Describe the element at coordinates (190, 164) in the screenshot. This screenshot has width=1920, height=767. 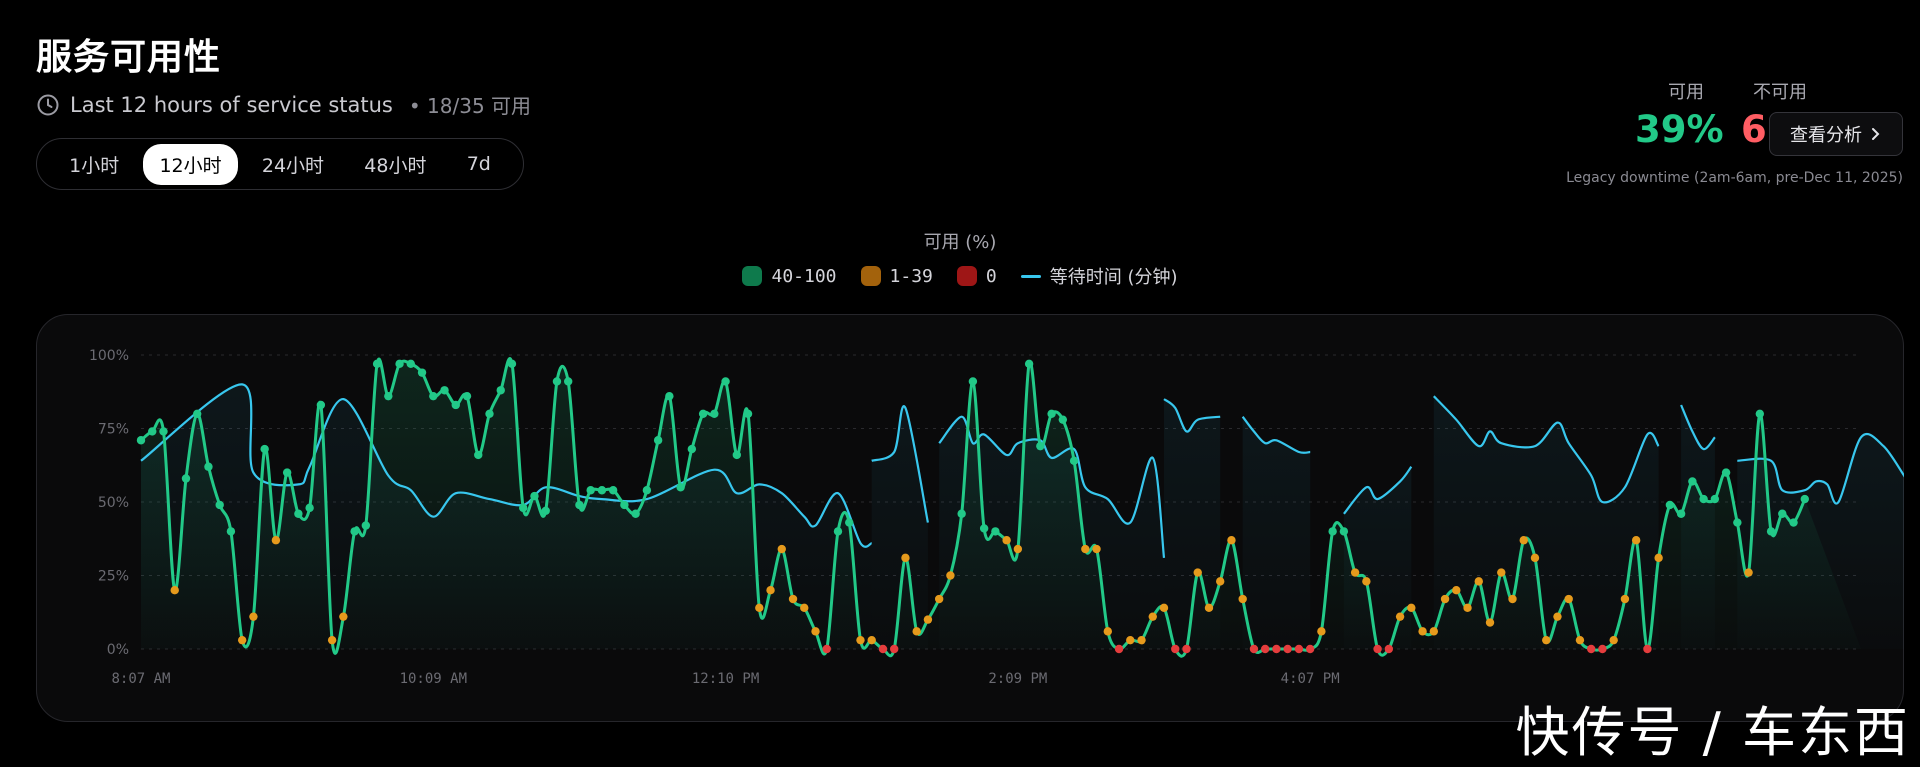
I see `tab-12h: 12小时` at that location.